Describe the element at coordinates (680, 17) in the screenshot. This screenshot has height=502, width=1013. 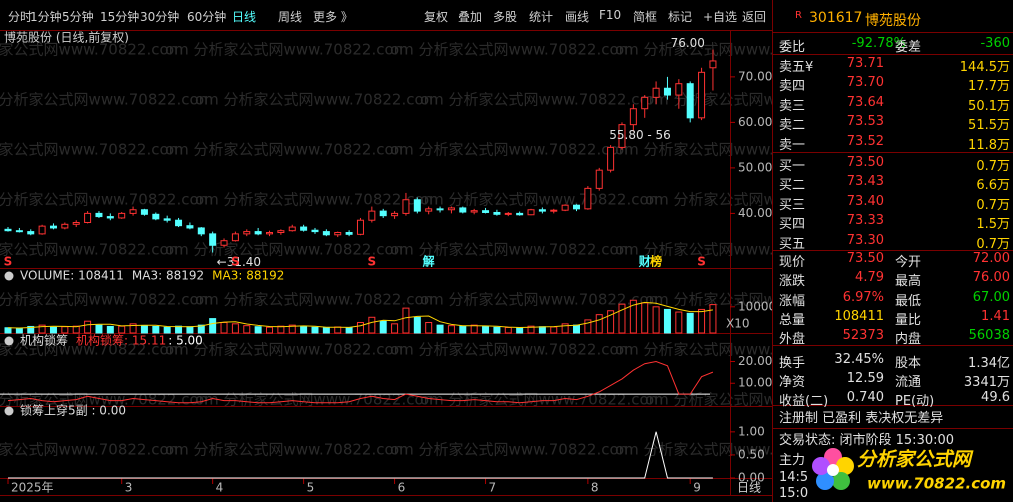
I see `toolbar-button: 标记` at that location.